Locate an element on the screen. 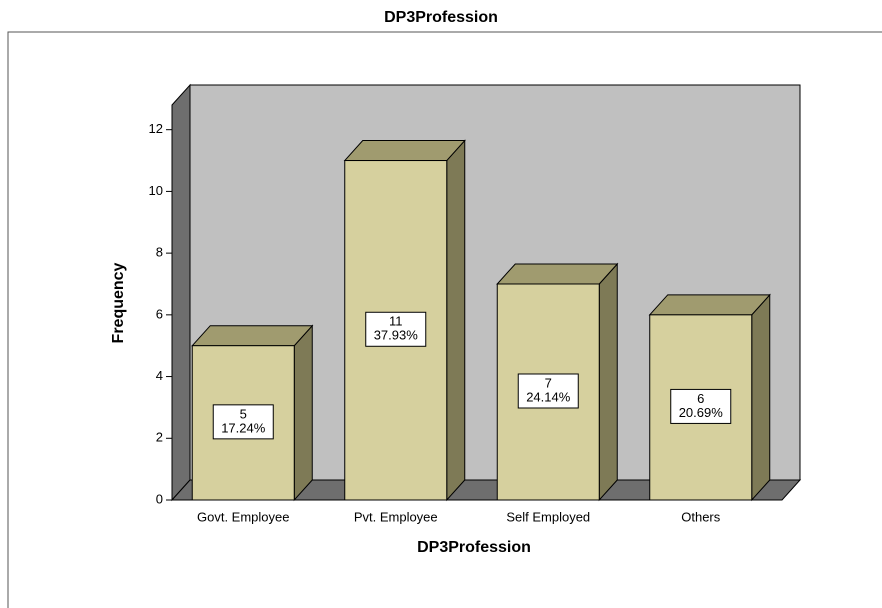 The height and width of the screenshot is (608, 882). chart-title: DP3Profession is located at coordinates (441, 17).